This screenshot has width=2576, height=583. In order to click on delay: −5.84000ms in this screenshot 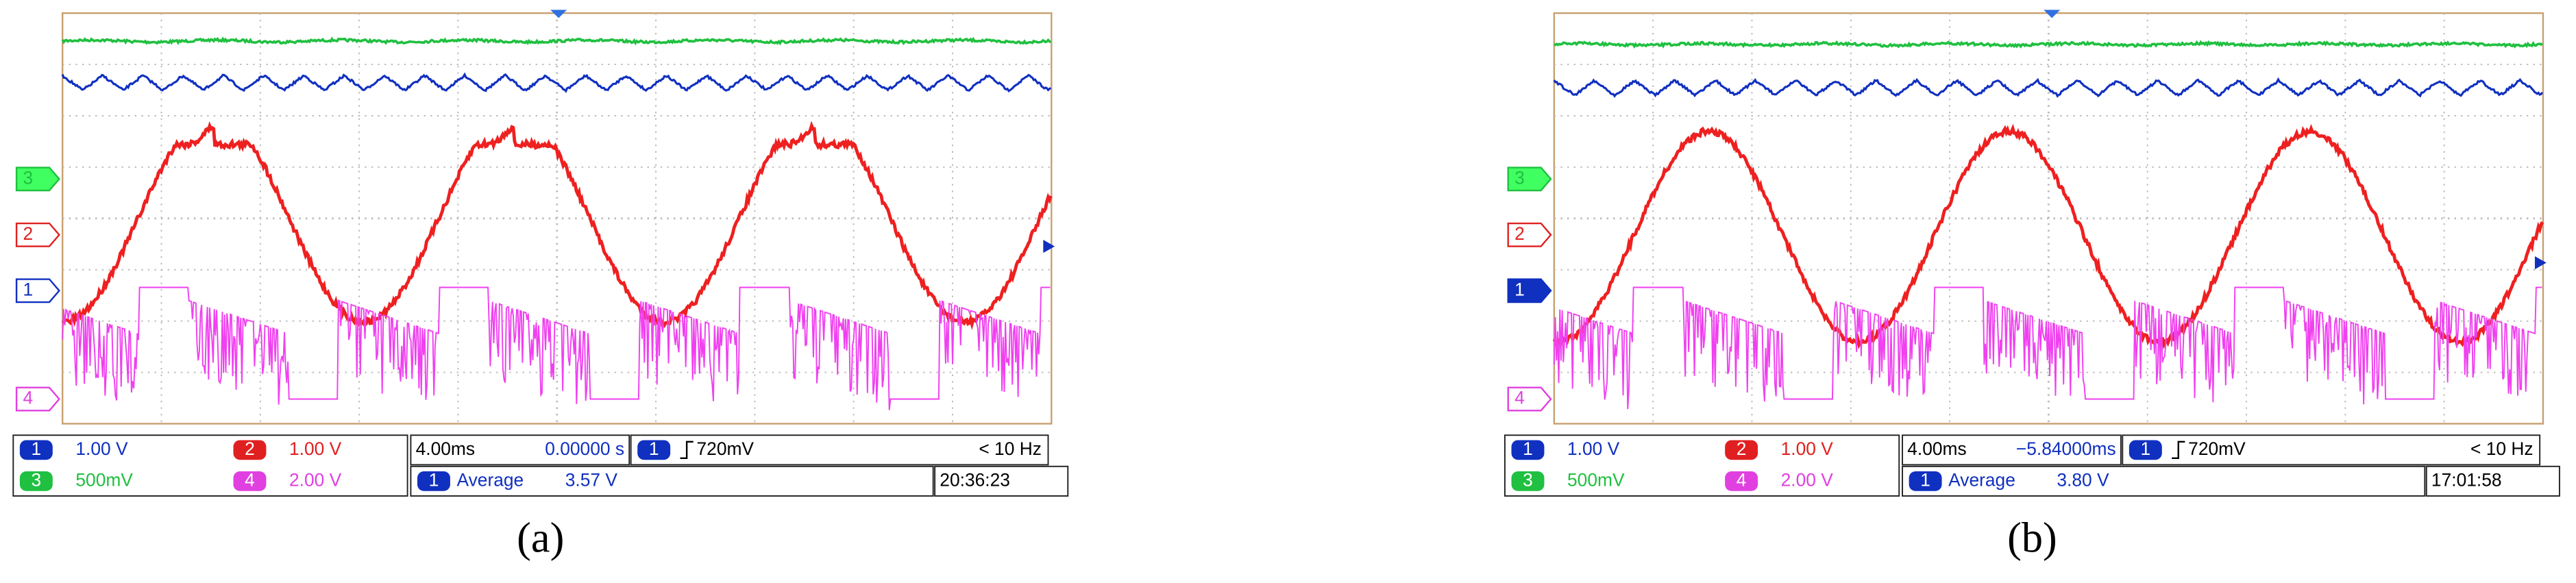, I will do `click(2066, 448)`.